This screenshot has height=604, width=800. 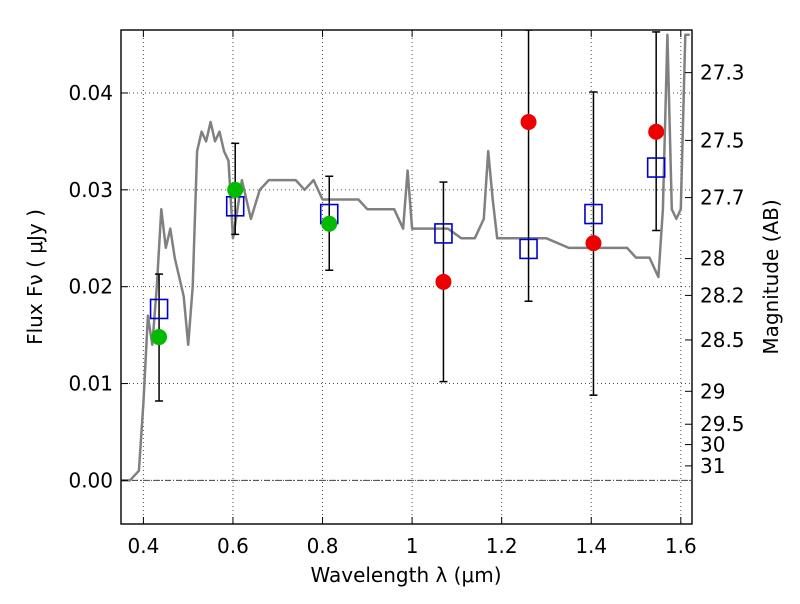 I want to click on x-tick-label: 0.8, so click(x=323, y=546).